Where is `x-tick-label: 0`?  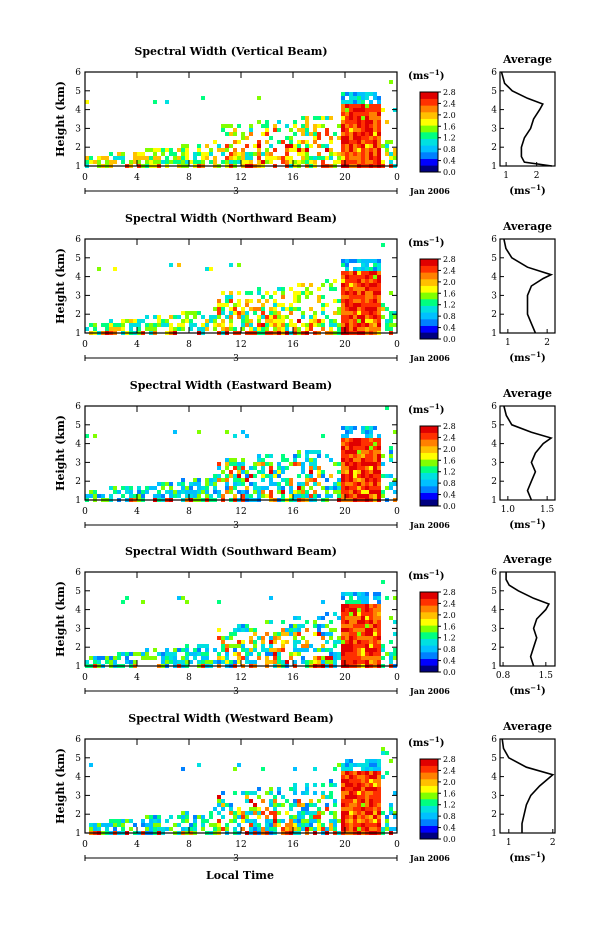
x-tick-label: 0 is located at coordinates (85, 345).